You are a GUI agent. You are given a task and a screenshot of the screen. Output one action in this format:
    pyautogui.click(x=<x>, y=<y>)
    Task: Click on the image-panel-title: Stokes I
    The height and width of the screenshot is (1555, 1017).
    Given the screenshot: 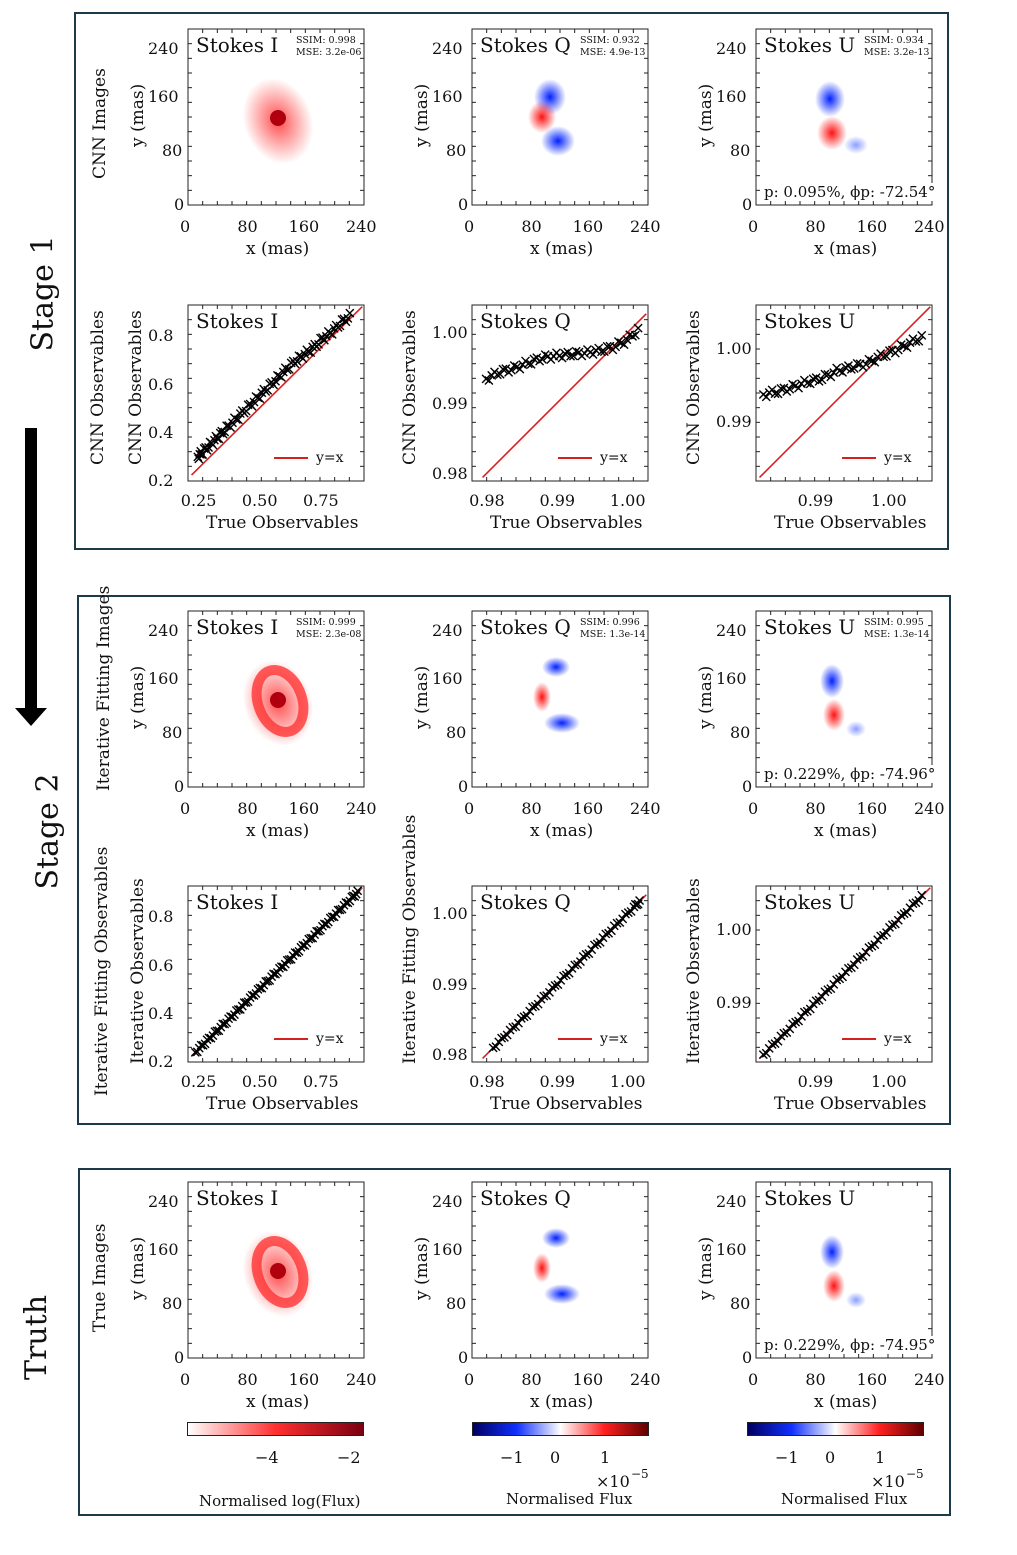 What is the action you would take?
    pyautogui.click(x=237, y=1198)
    